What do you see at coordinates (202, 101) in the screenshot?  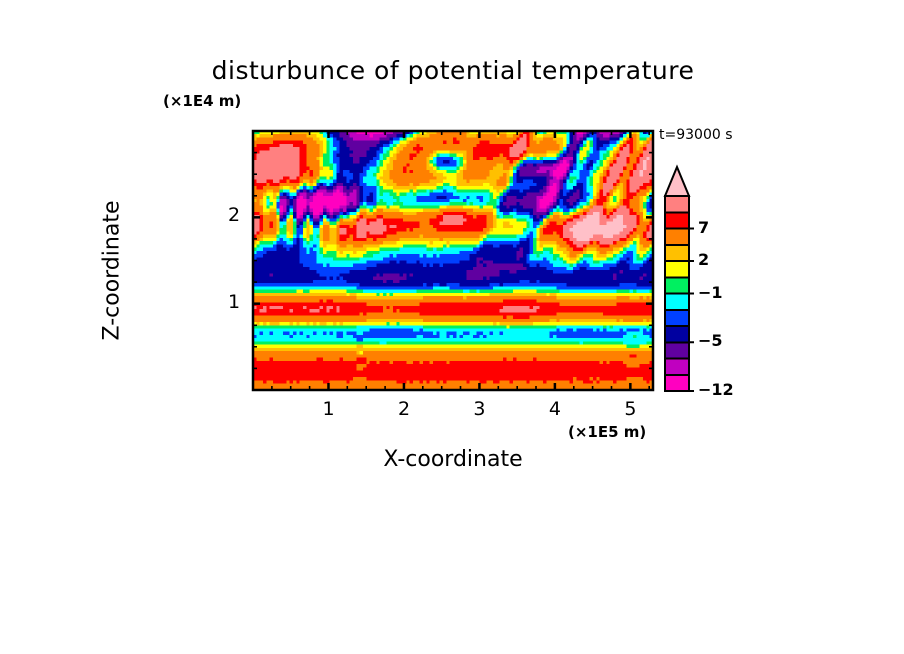 I see `z-axis-unit-label: (×1E4 m)` at bounding box center [202, 101].